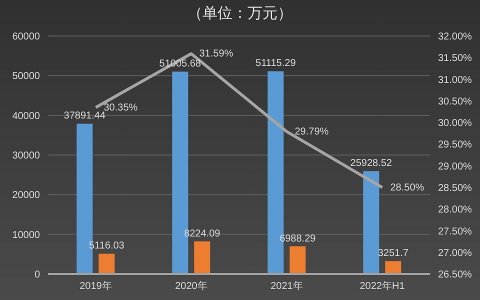 This screenshot has height=300, width=480. What do you see at coordinates (455, 124) in the screenshot?
I see `y2-tick-label: 30.00%` at bounding box center [455, 124].